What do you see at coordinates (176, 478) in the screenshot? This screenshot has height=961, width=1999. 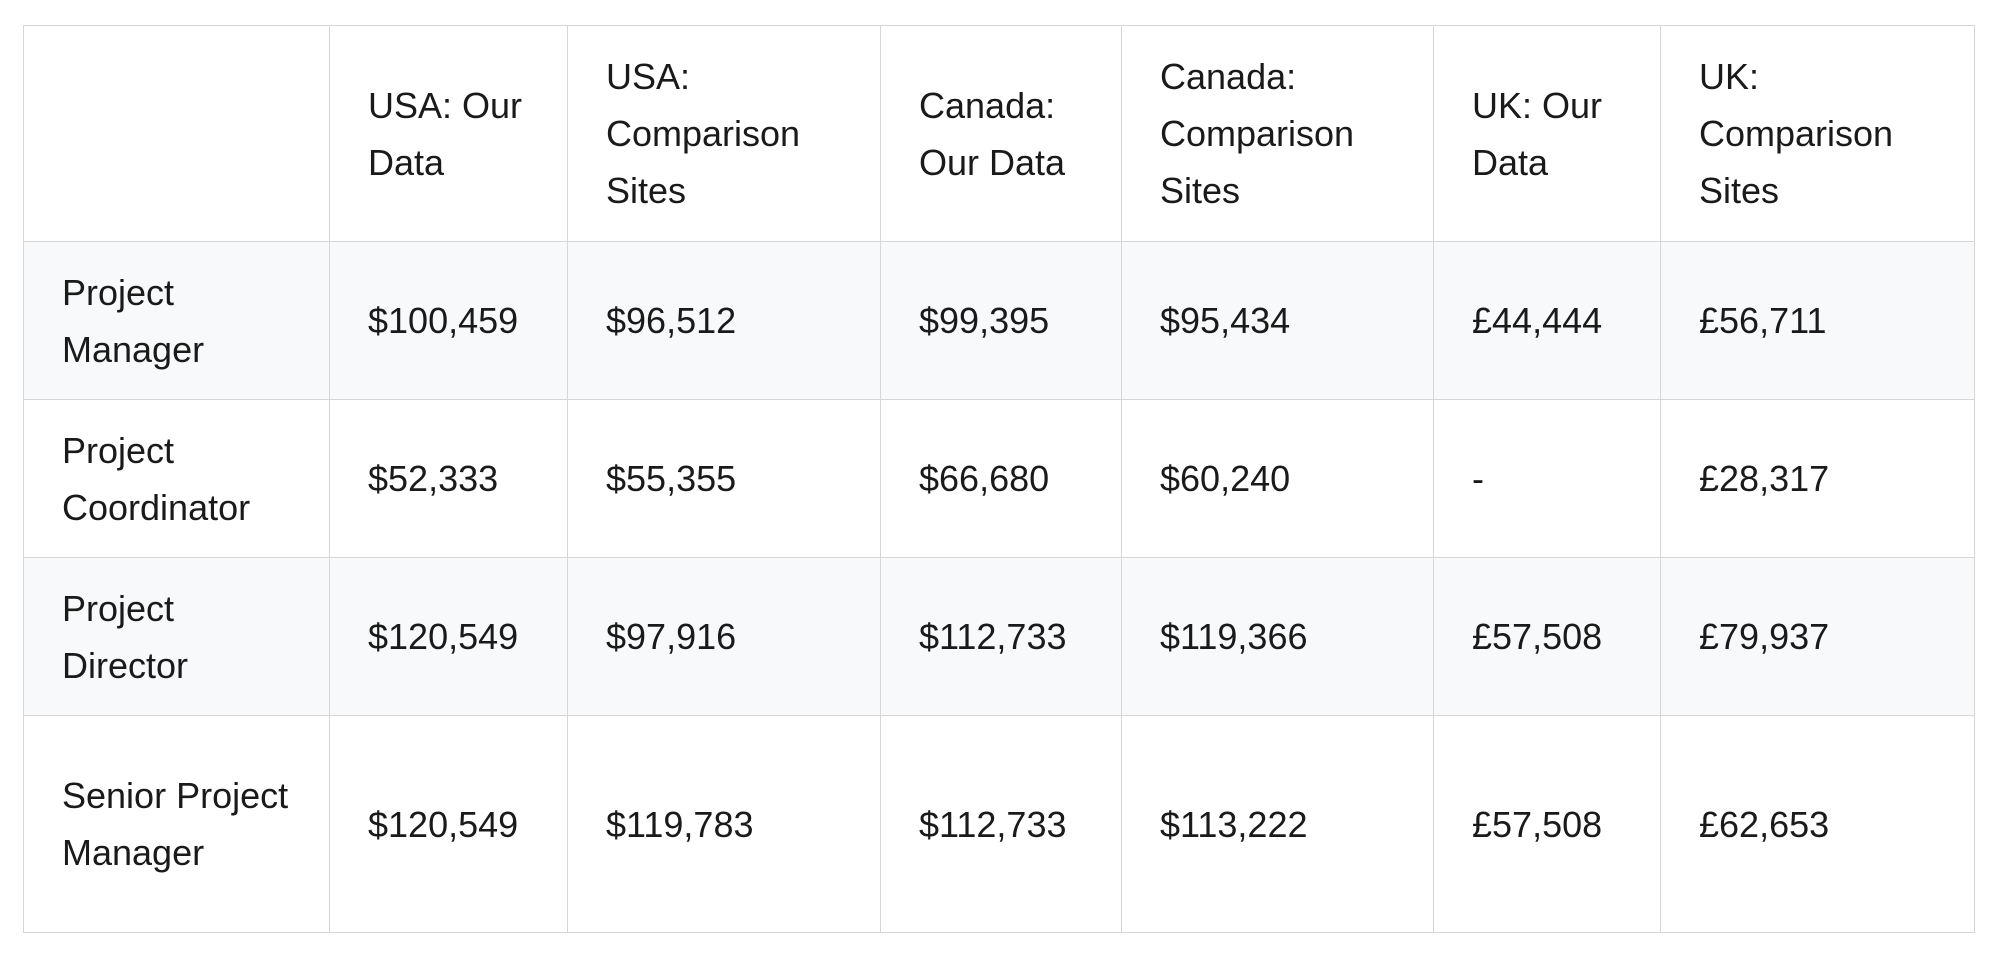 I see `row-label: Project Coordinator` at bounding box center [176, 478].